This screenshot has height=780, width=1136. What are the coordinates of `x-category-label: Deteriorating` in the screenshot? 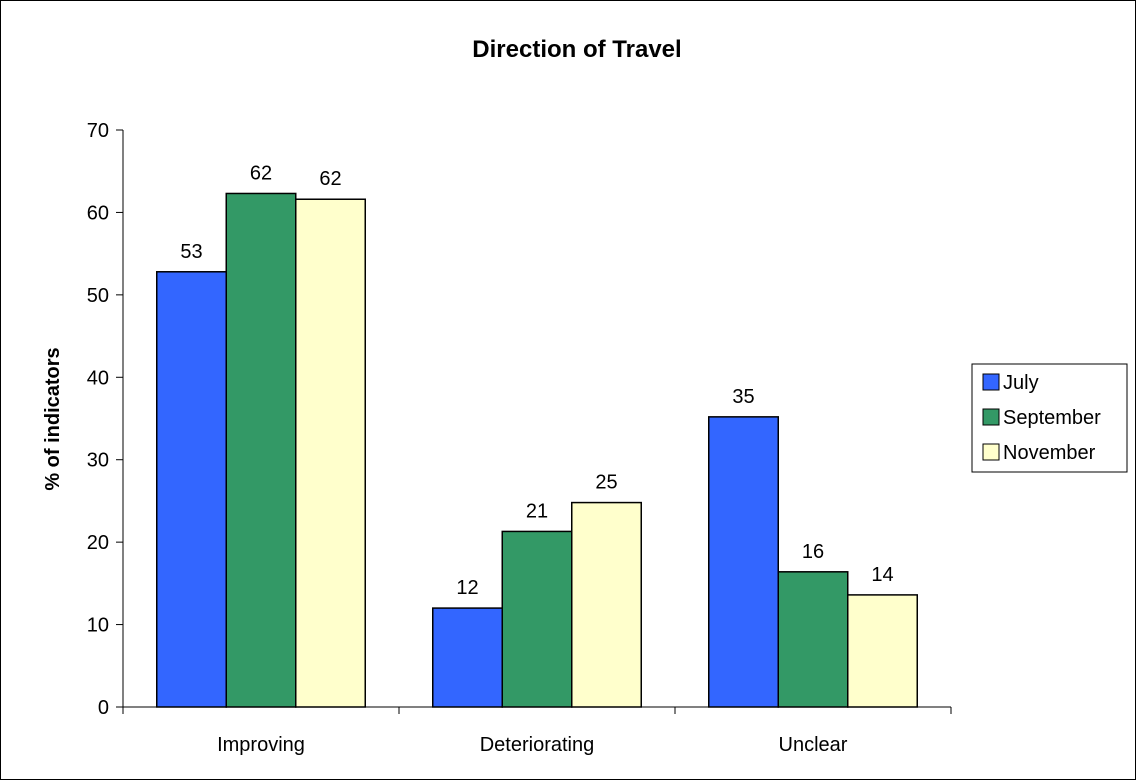 It's located at (537, 745).